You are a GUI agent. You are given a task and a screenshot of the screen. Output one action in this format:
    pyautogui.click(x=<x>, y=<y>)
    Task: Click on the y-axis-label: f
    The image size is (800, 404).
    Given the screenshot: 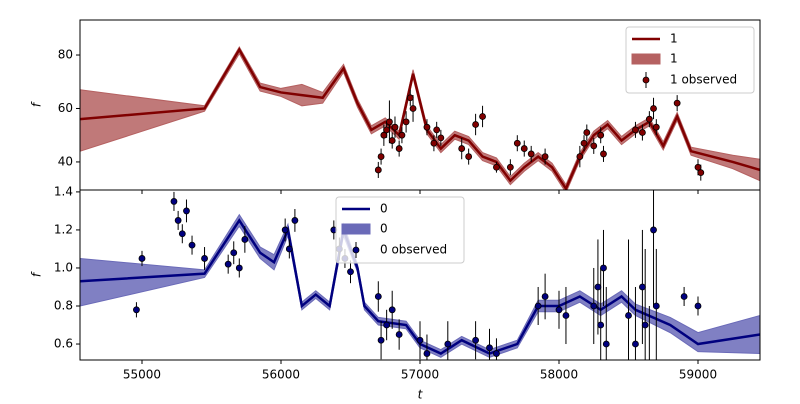 What is the action you would take?
    pyautogui.click(x=37, y=104)
    